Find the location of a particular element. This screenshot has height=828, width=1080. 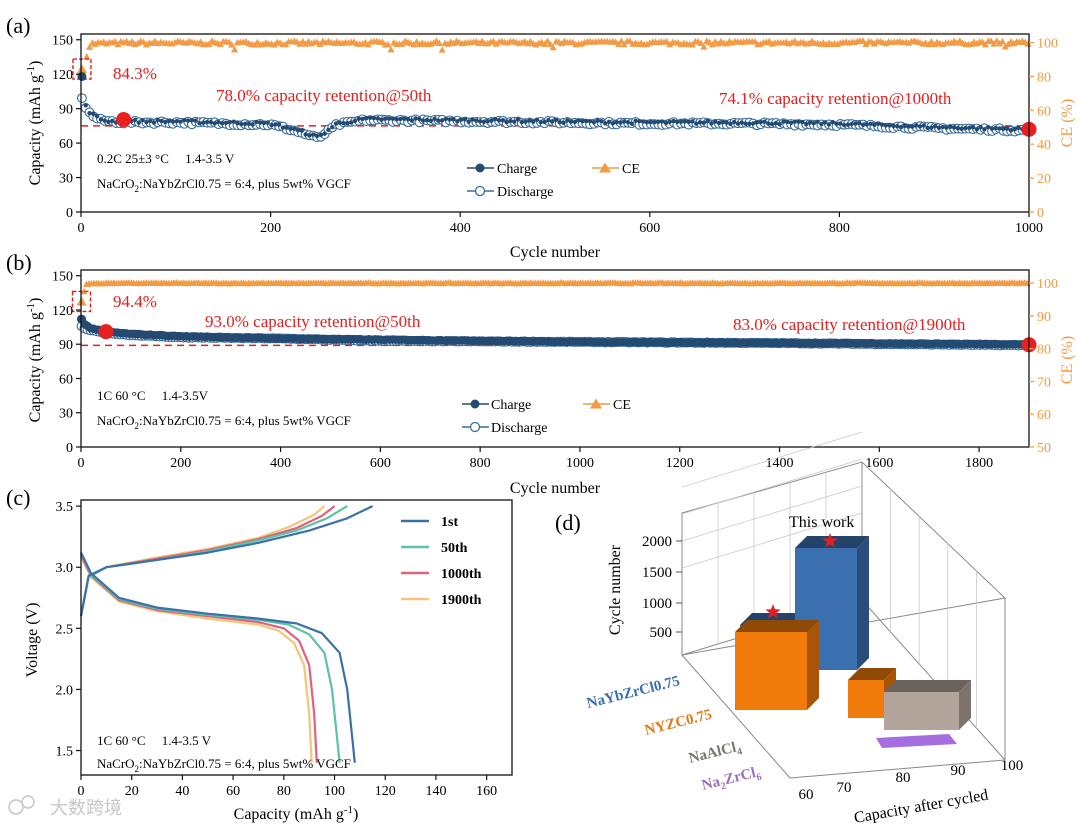

legend-ce-label: CE is located at coordinates (622, 405).